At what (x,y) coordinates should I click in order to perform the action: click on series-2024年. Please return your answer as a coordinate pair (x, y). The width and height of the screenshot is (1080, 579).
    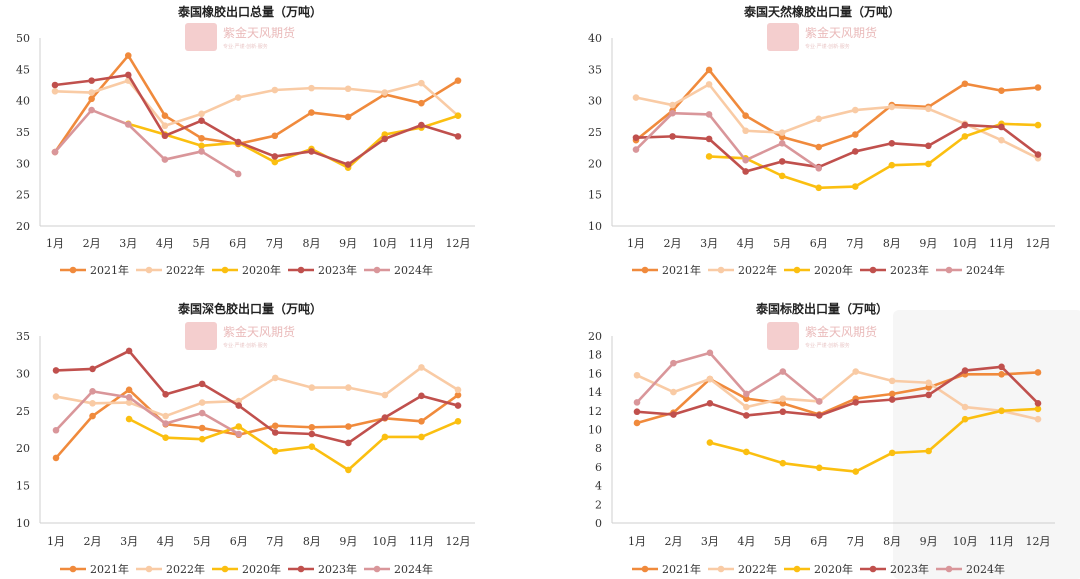
    Looking at the image, I should click on (147, 413).